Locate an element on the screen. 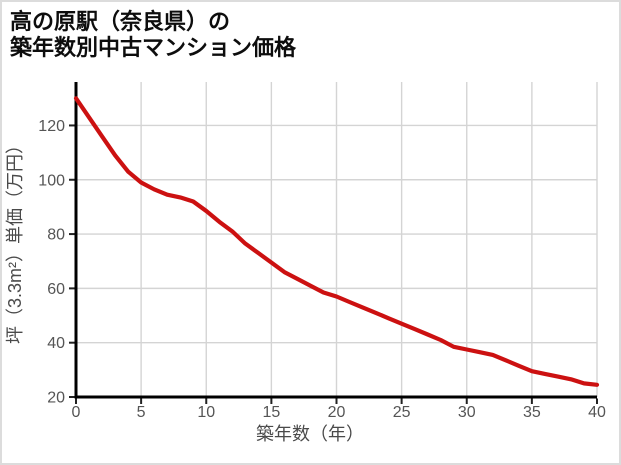 The width and height of the screenshot is (621, 465). x-tick-label: 5 is located at coordinates (141, 412).